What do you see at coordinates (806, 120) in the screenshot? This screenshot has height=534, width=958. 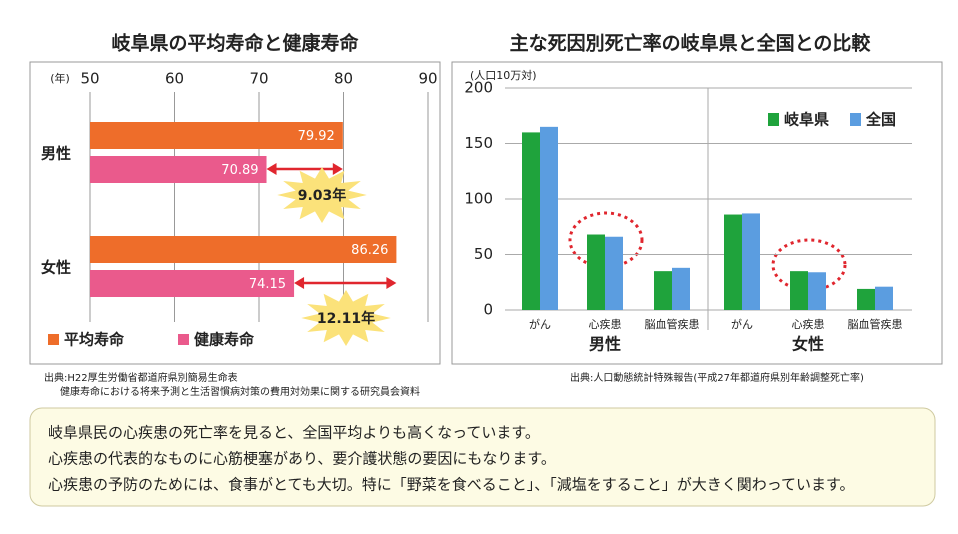 I see `legend-label: 岐阜県` at bounding box center [806, 120].